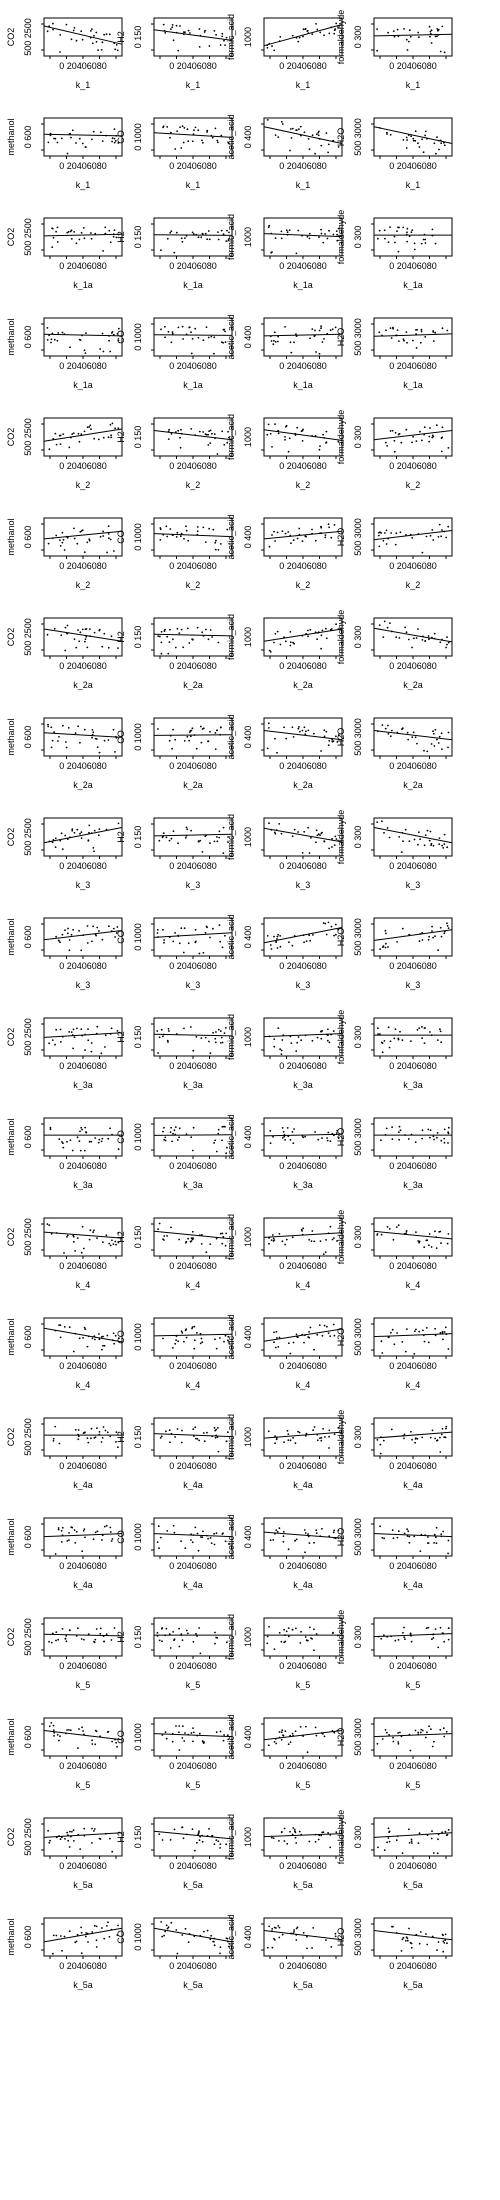 Image resolution: width=500 pixels, height=2200 pixels. I want to click on x-axis-label: k_1a, so click(193, 285).